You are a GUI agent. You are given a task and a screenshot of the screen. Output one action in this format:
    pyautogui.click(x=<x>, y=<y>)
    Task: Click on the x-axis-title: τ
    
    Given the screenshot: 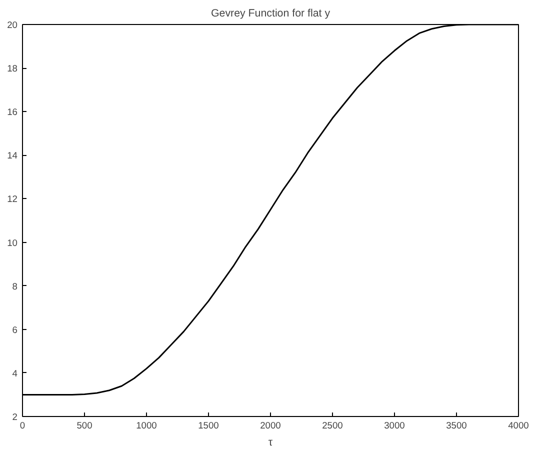 What is the action you would take?
    pyautogui.click(x=271, y=442)
    